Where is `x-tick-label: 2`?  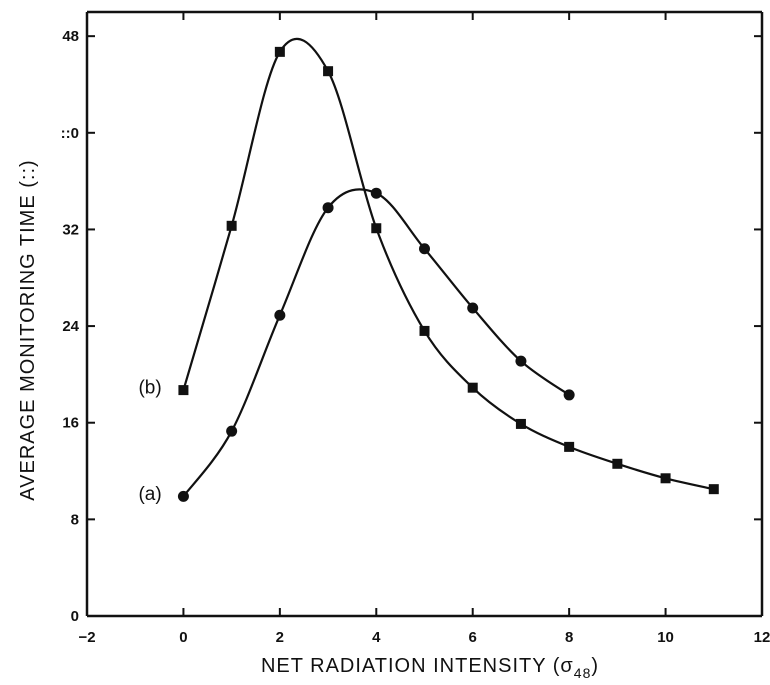 x-tick-label: 2 is located at coordinates (280, 637).